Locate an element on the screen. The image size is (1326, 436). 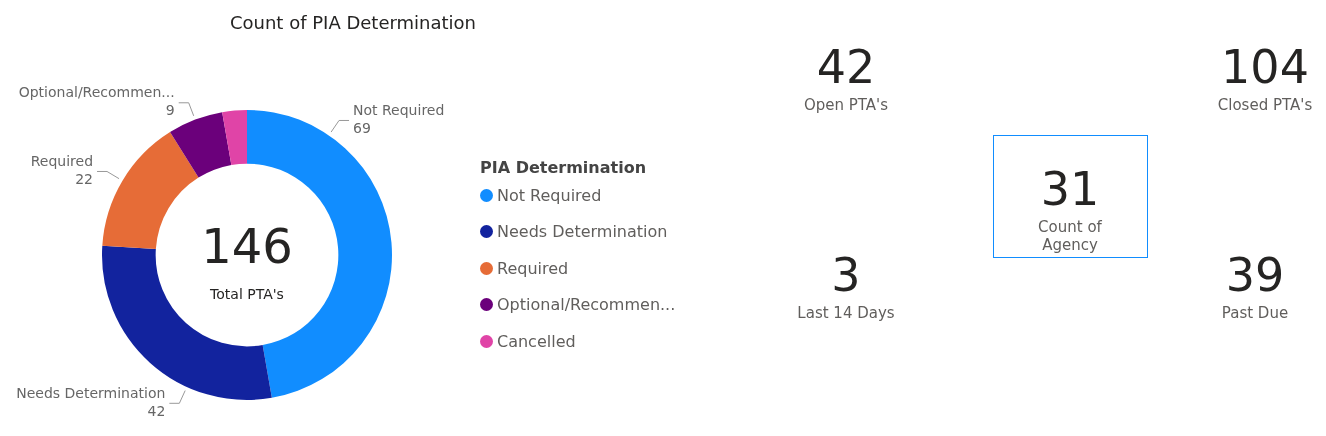
text: 104 is located at coordinates (1265, 67).